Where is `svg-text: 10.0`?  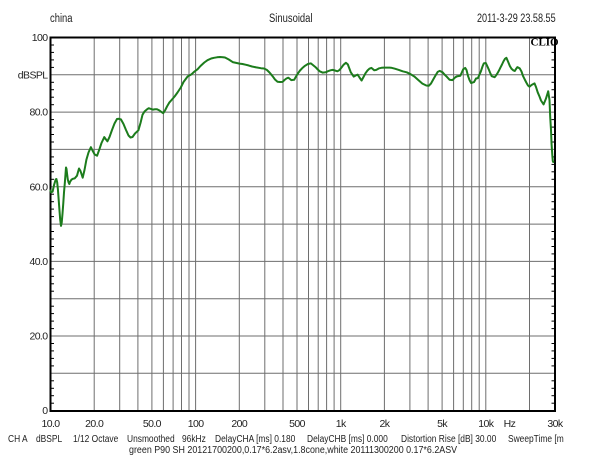
svg-text: 10.0 is located at coordinates (50, 424).